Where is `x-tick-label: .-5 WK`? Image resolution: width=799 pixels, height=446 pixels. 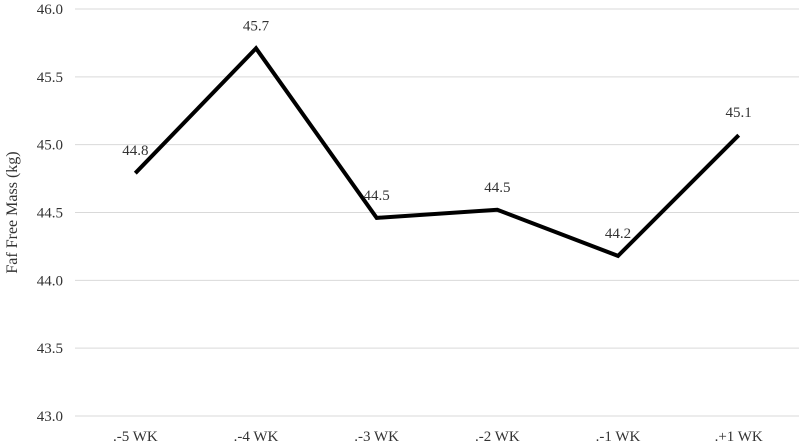 x-tick-label: .-5 WK is located at coordinates (135, 437).